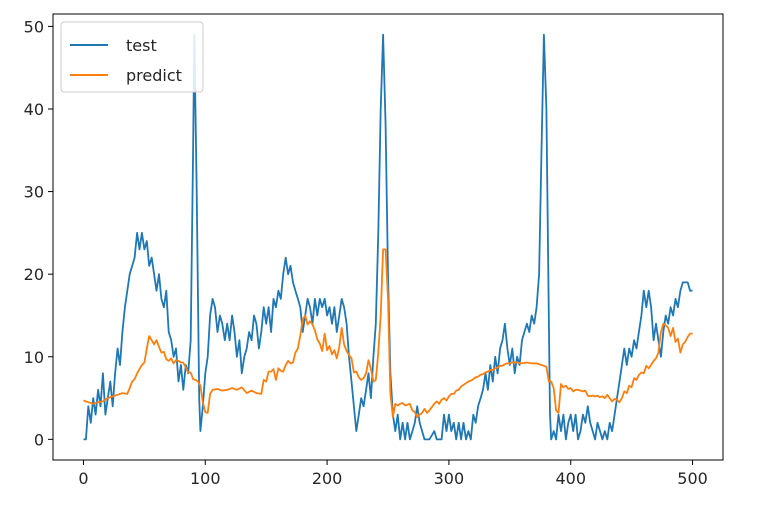  What do you see at coordinates (34, 274) in the screenshot?
I see `y-tick-label: 20` at bounding box center [34, 274].